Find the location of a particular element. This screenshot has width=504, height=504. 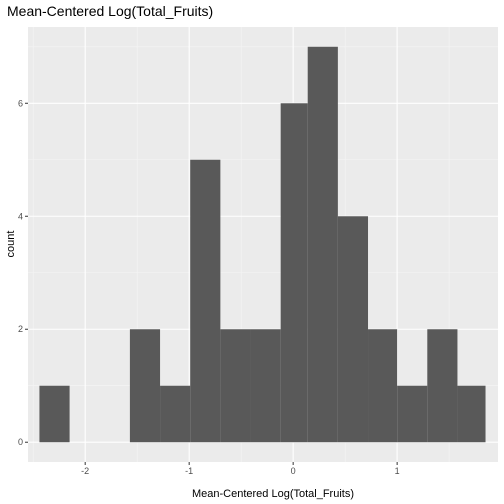

x-tick-label: -1 is located at coordinates (189, 471).